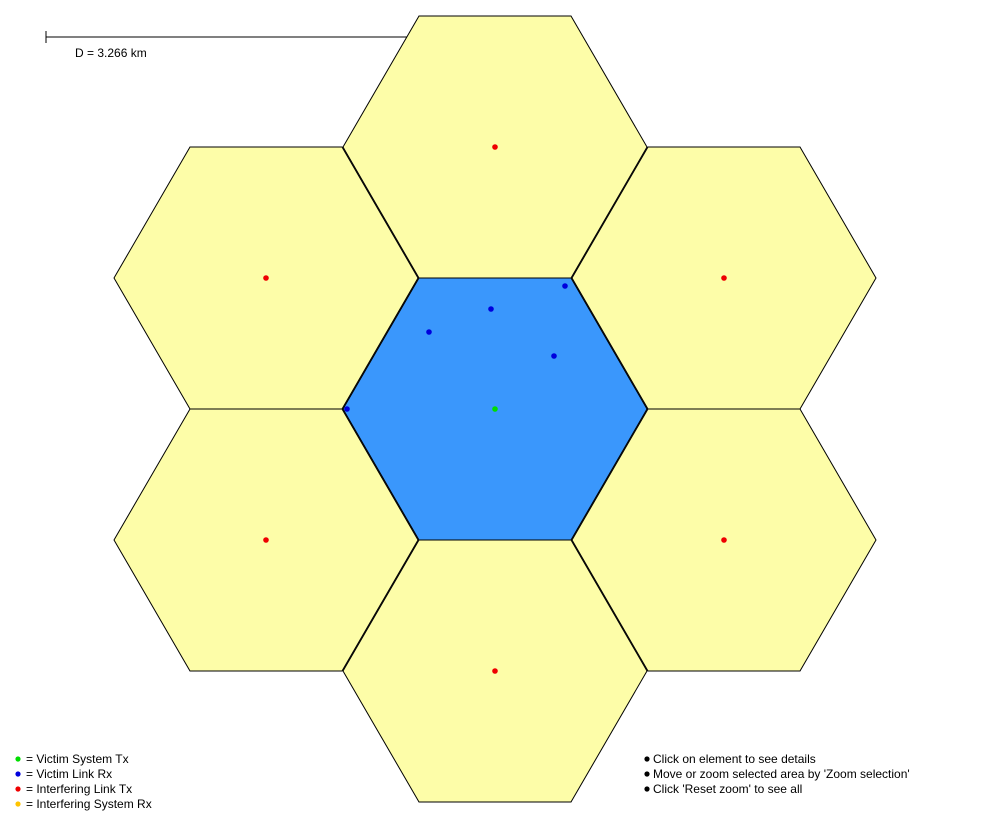 This screenshot has width=991, height=823. I want to click on legend-item-interfering-link-tx: = Interfering Link Tx, so click(73, 789).